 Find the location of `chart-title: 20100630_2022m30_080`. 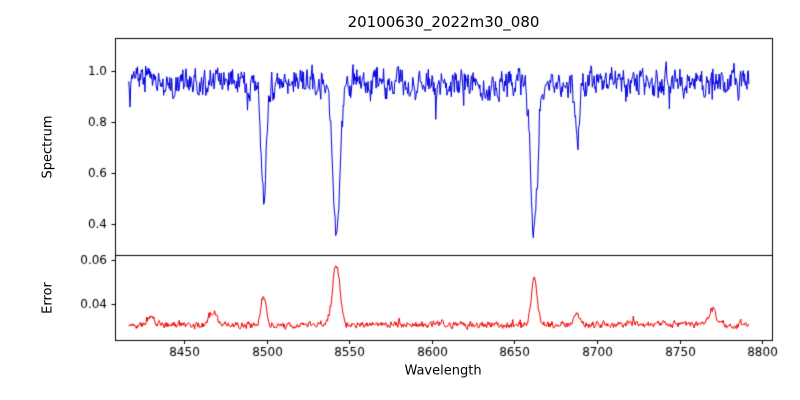

chart-title: 20100630_2022m30_080 is located at coordinates (443, 22).